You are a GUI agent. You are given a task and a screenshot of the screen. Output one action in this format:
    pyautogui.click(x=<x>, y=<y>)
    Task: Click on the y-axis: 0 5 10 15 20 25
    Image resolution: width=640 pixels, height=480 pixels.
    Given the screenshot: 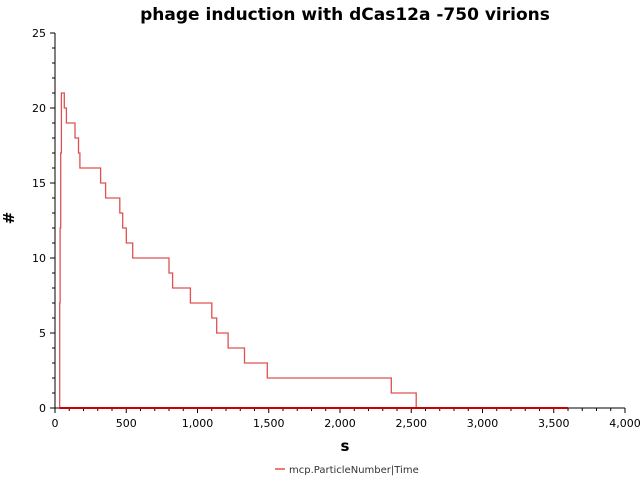 What is the action you would take?
    pyautogui.click(x=43, y=221)
    